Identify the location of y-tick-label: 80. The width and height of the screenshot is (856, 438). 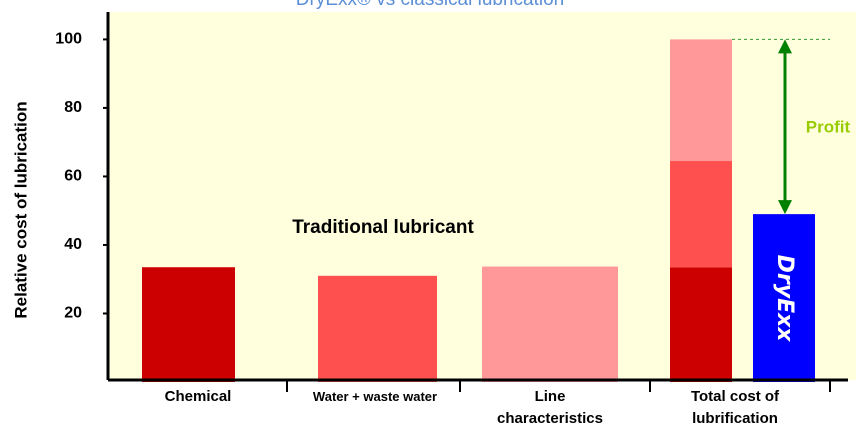
(73, 107).